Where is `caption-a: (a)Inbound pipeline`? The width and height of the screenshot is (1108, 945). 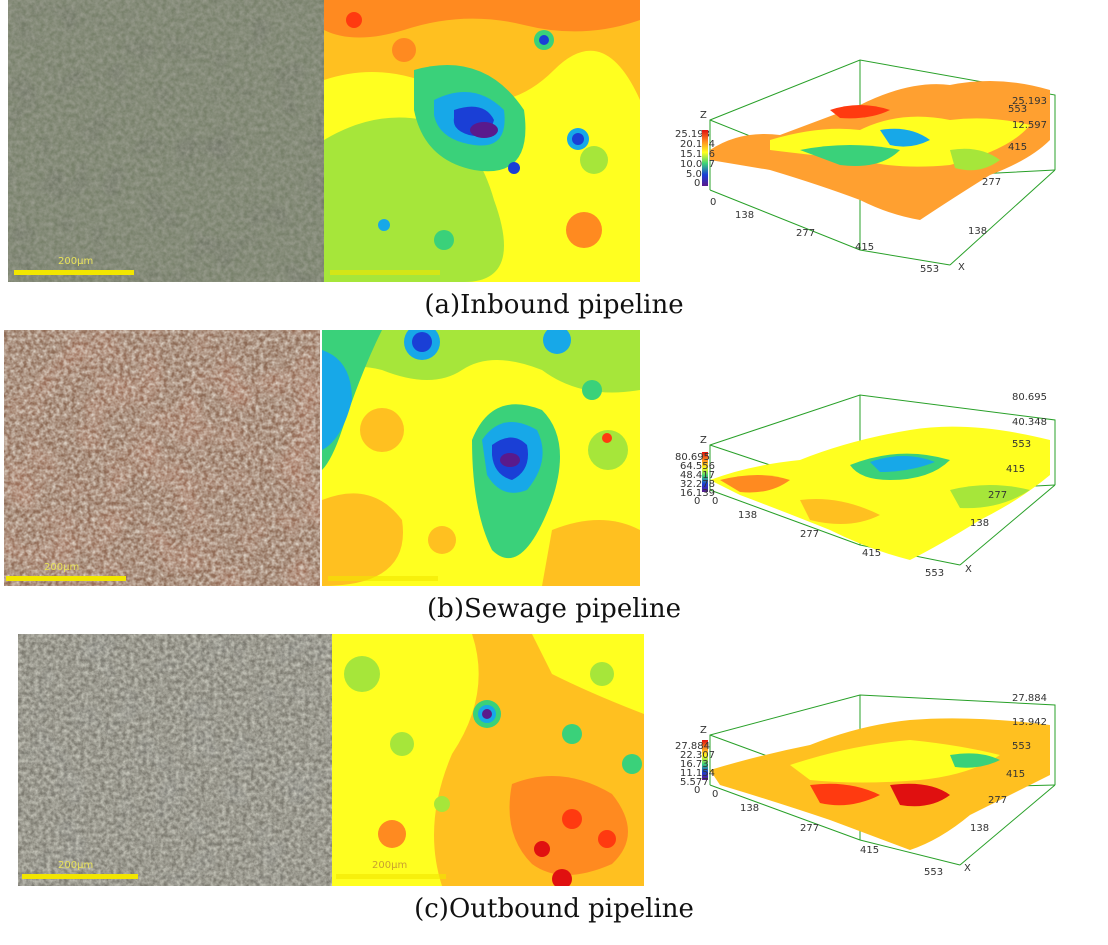 caption-a: (a)Inbound pipeline is located at coordinates (554, 305).